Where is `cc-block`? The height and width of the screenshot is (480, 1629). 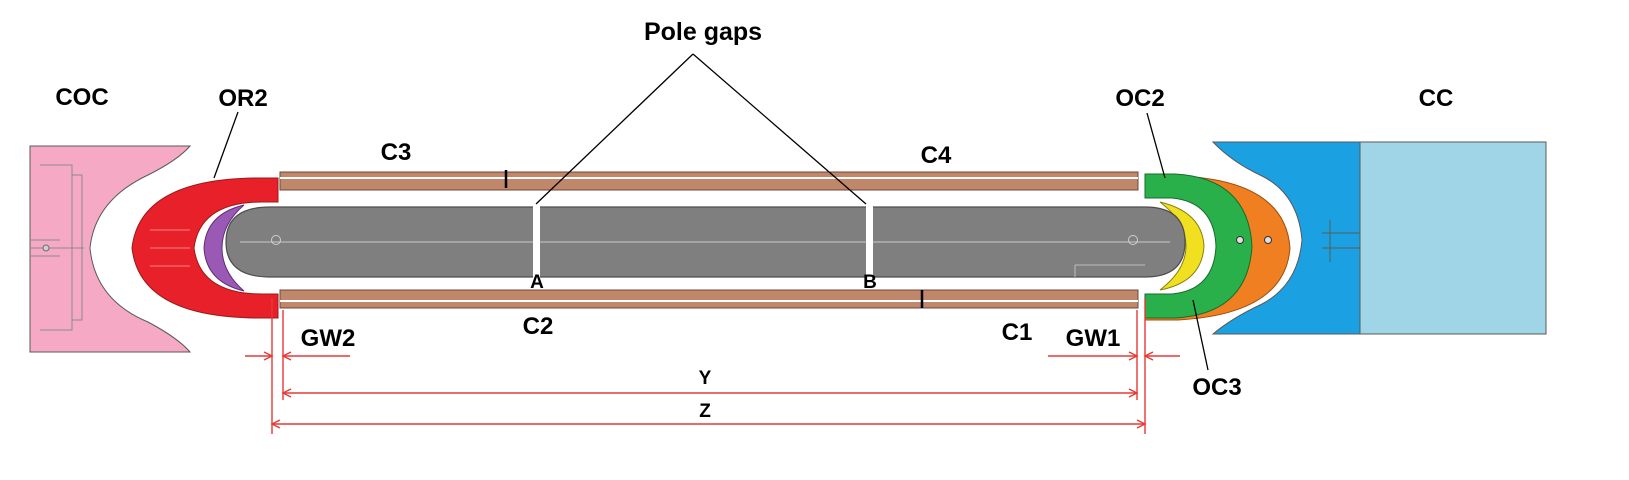 cc-block is located at coordinates (1379, 238).